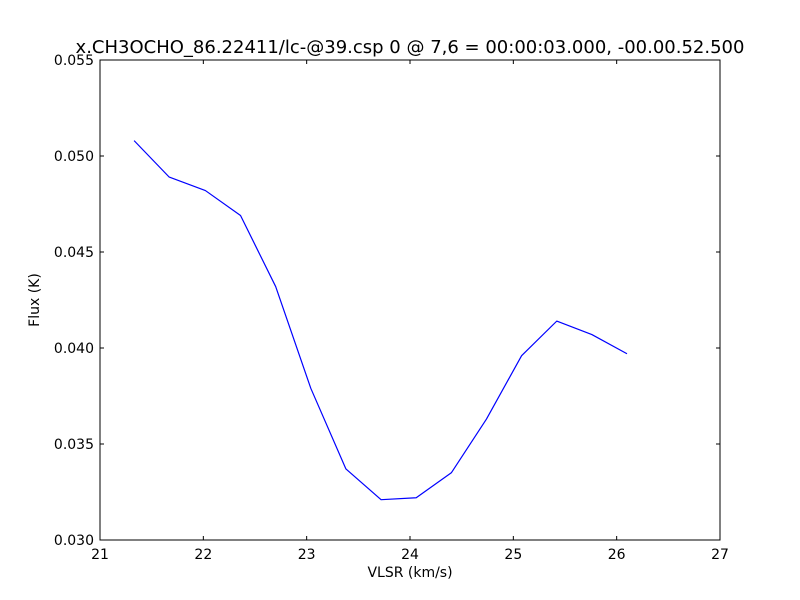 The image size is (800, 600). What do you see at coordinates (74, 61) in the screenshot?
I see `y-tick-label: 0.055` at bounding box center [74, 61].